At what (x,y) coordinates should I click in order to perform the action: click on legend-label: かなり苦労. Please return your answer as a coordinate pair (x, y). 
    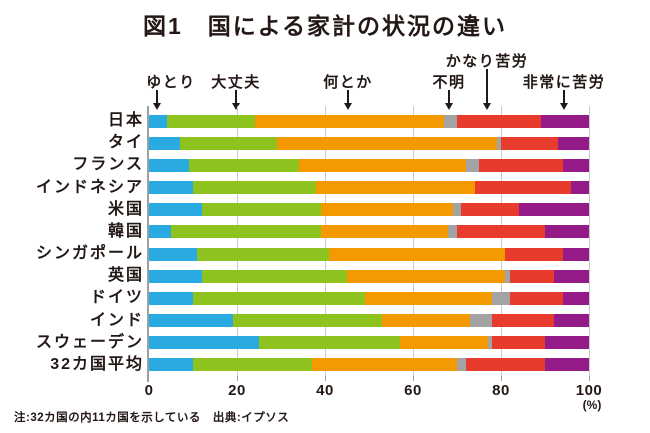
    Looking at the image, I should click on (487, 61).